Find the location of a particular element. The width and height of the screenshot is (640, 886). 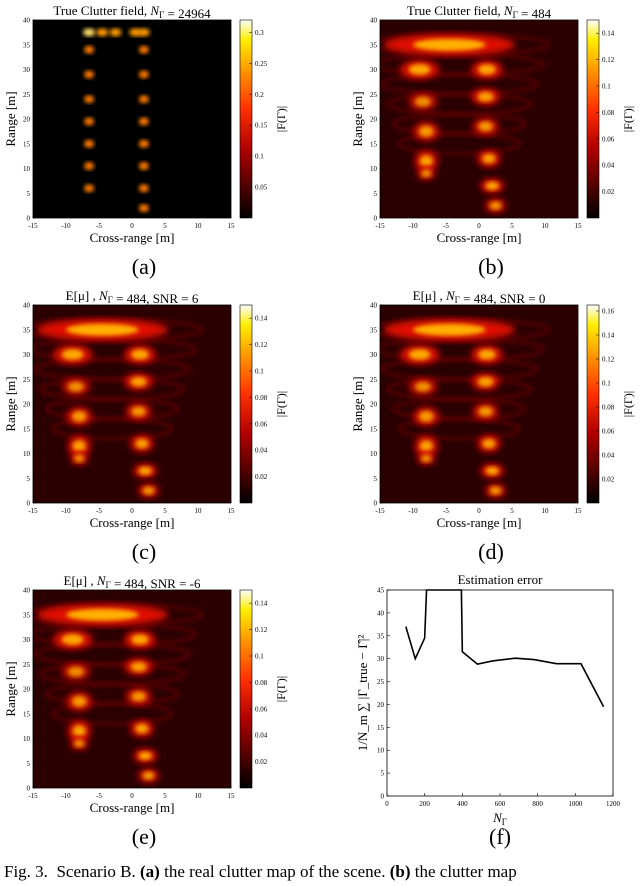

colorbar-tick-label: 0.25 is located at coordinates (261, 64).